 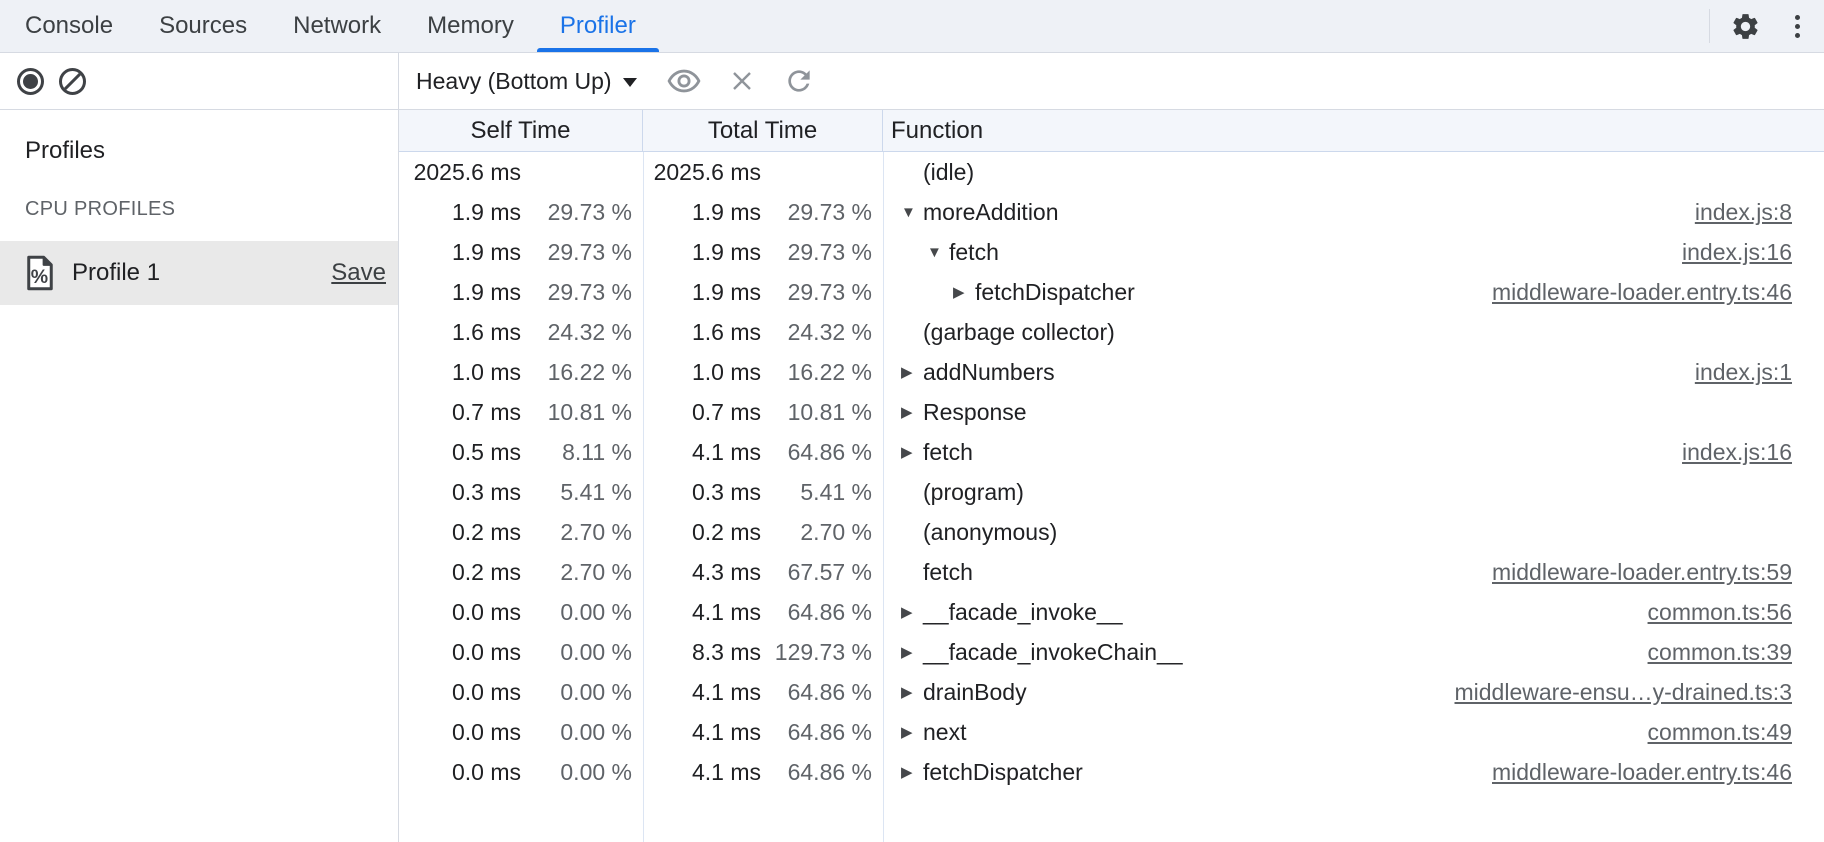 I want to click on sidebar-item-profile-1: % Profile 1 Save, so click(x=199, y=273).